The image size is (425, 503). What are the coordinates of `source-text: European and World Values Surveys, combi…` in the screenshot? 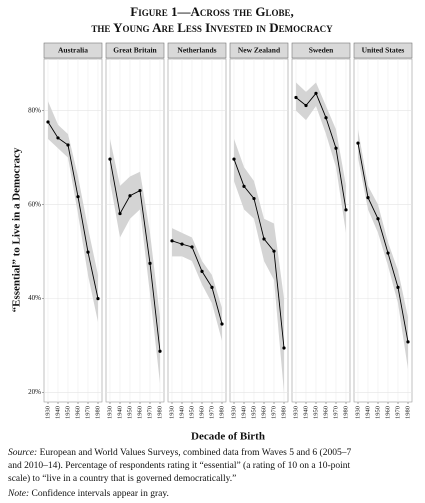 It's located at (196, 452).